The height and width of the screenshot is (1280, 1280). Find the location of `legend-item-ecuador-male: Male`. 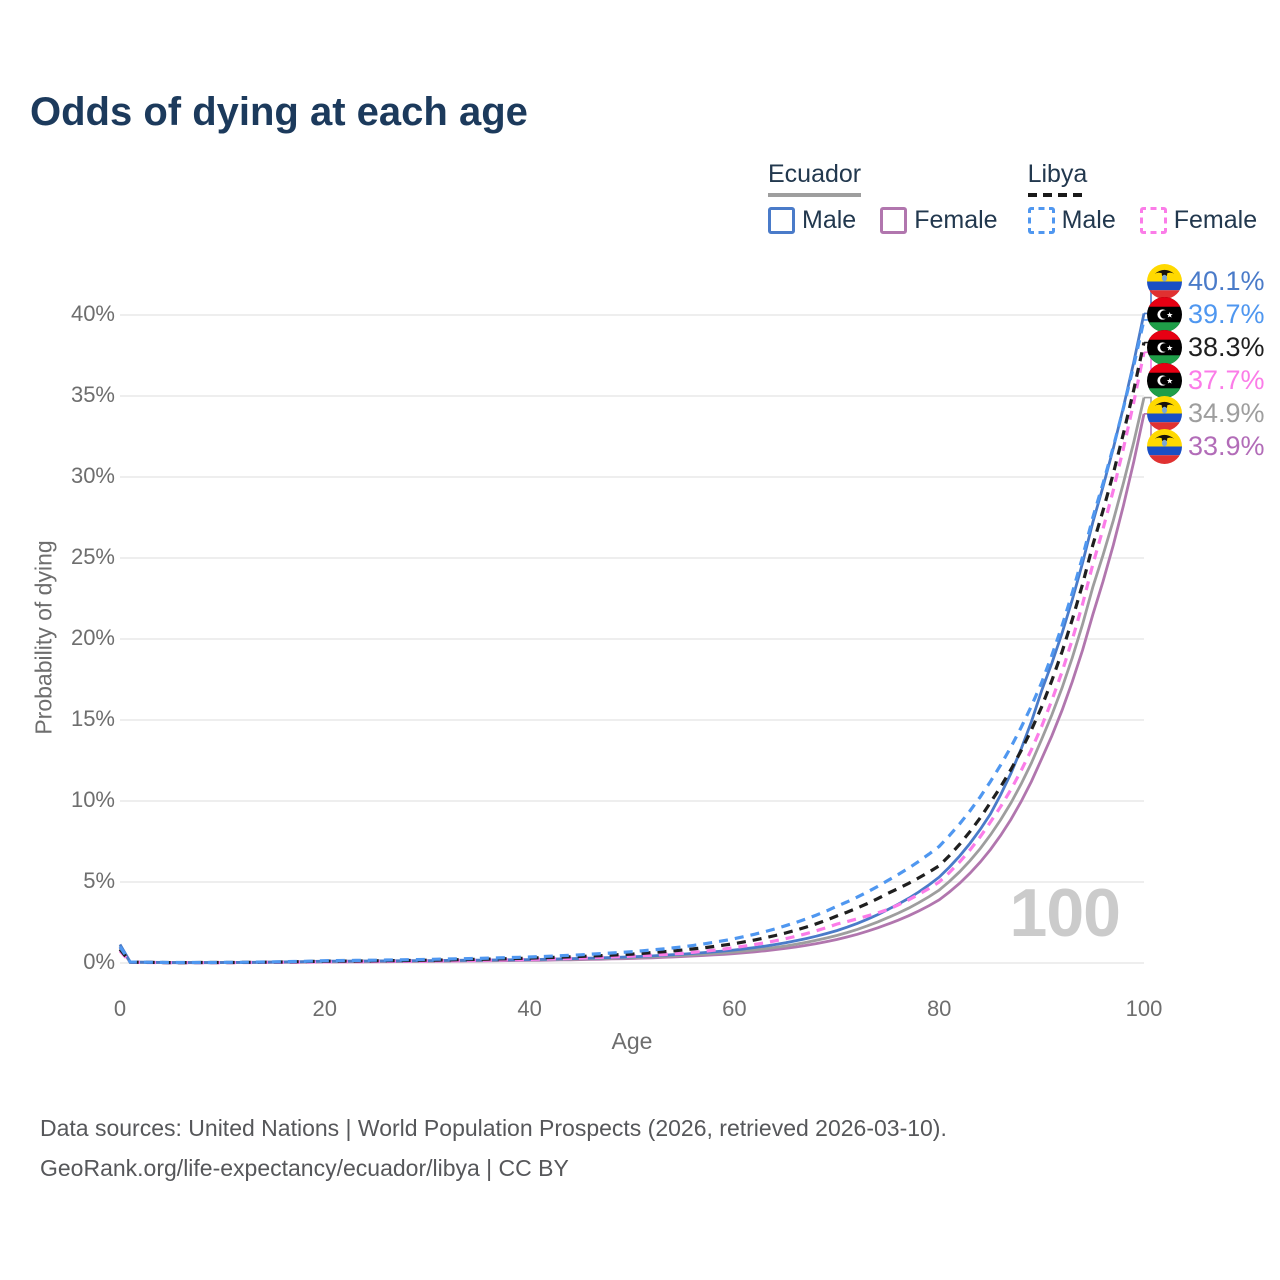

legend-item-ecuador-male: Male is located at coordinates (812, 220).